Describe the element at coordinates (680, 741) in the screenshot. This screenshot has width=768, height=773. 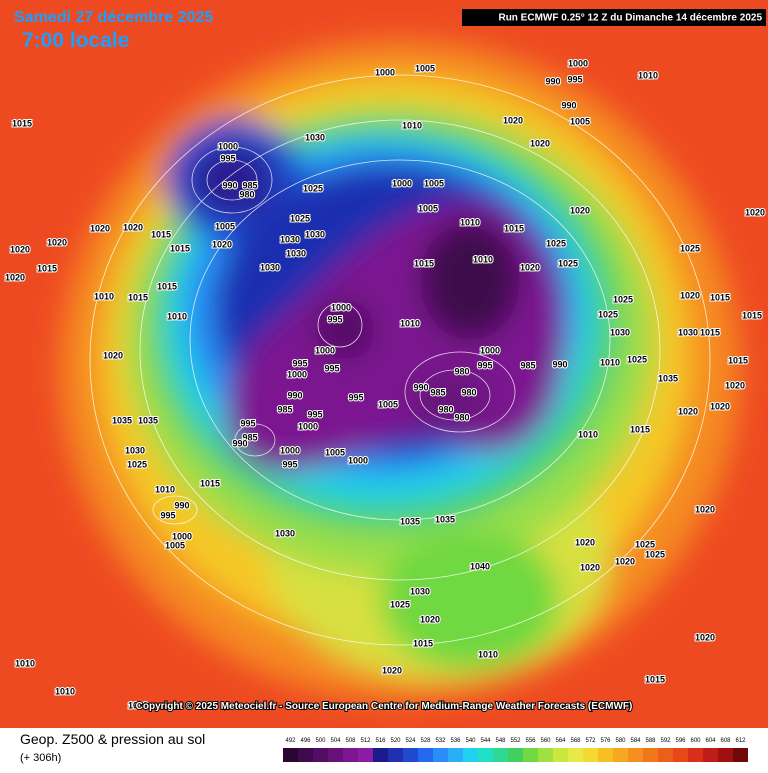
I see `colorbar-label: 596` at that location.